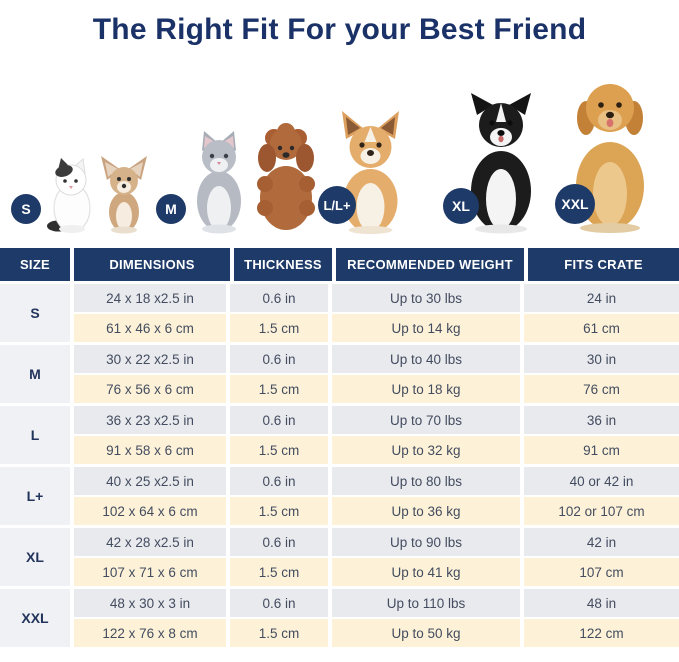 This screenshot has height=662, width=679. What do you see at coordinates (601, 481) in the screenshot?
I see `table-cell-col4: 40 or 42 in` at bounding box center [601, 481].